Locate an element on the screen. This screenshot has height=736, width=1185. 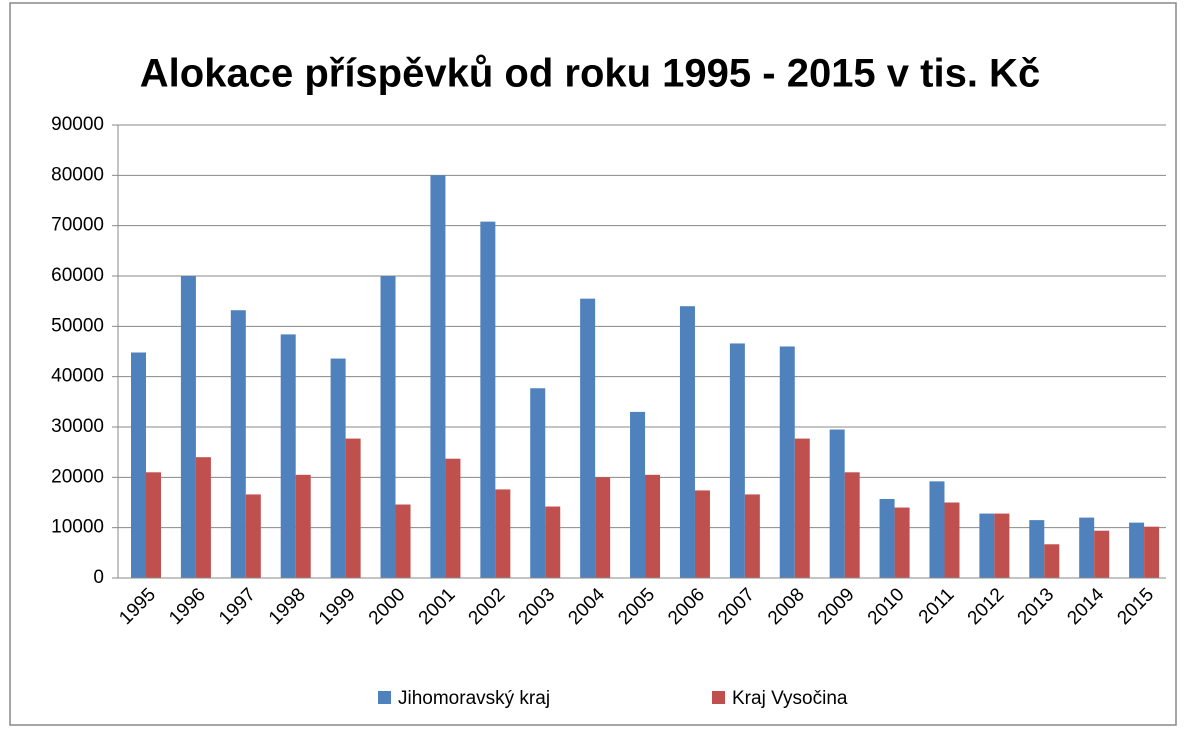
y-tick-label: 80000 is located at coordinates (77, 174).